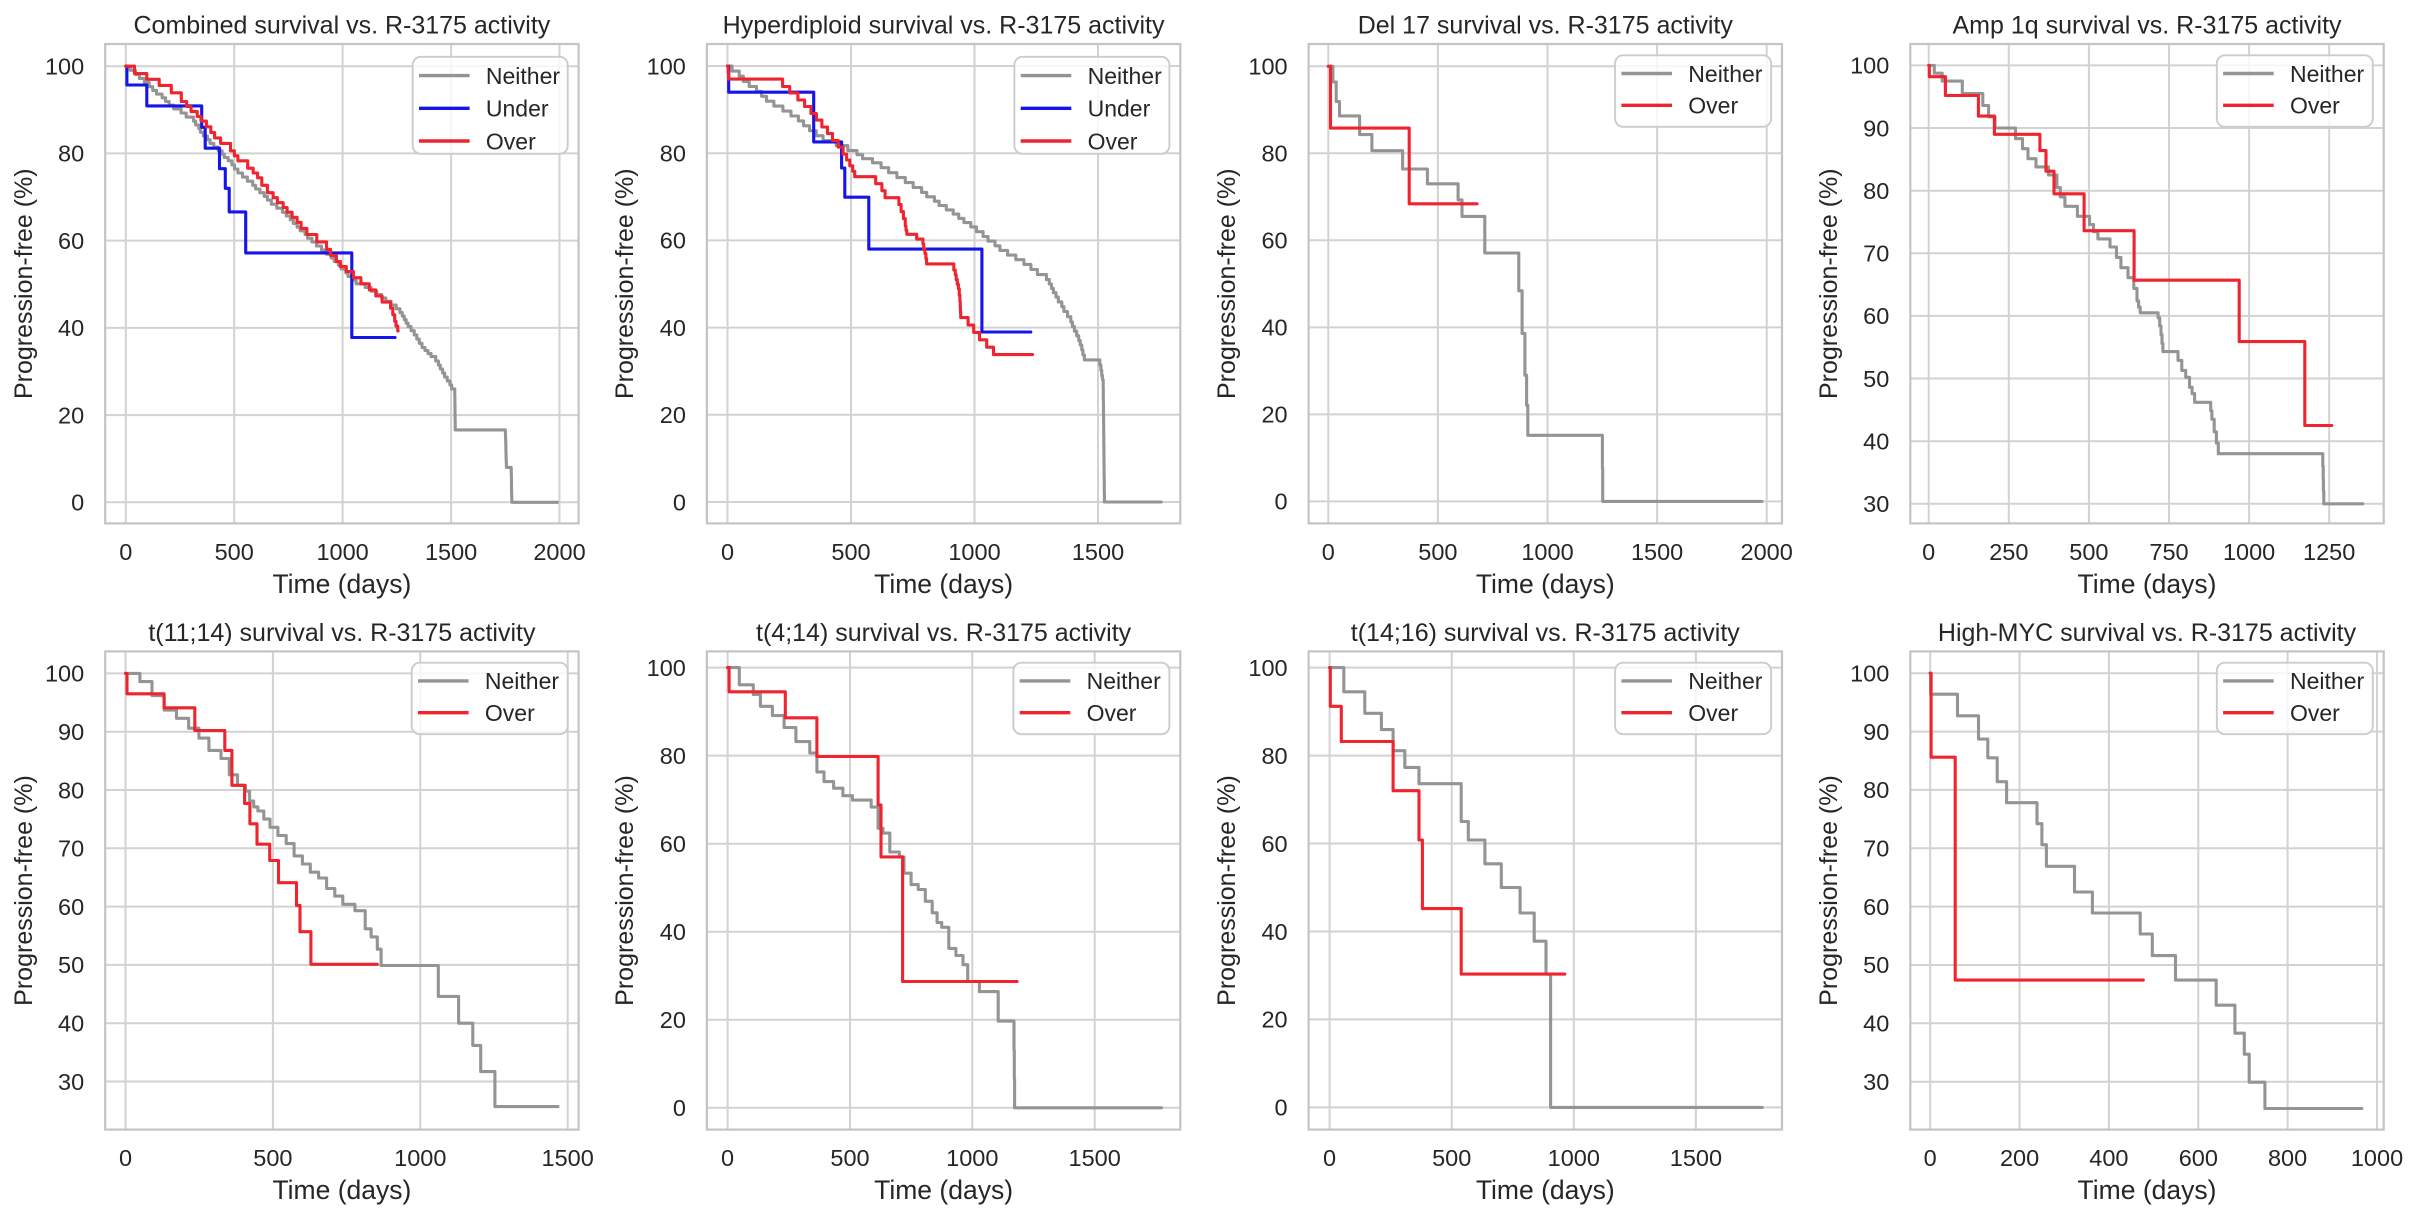  Describe the element at coordinates (2008, 552) in the screenshot. I see `svg-text: 250` at that location.